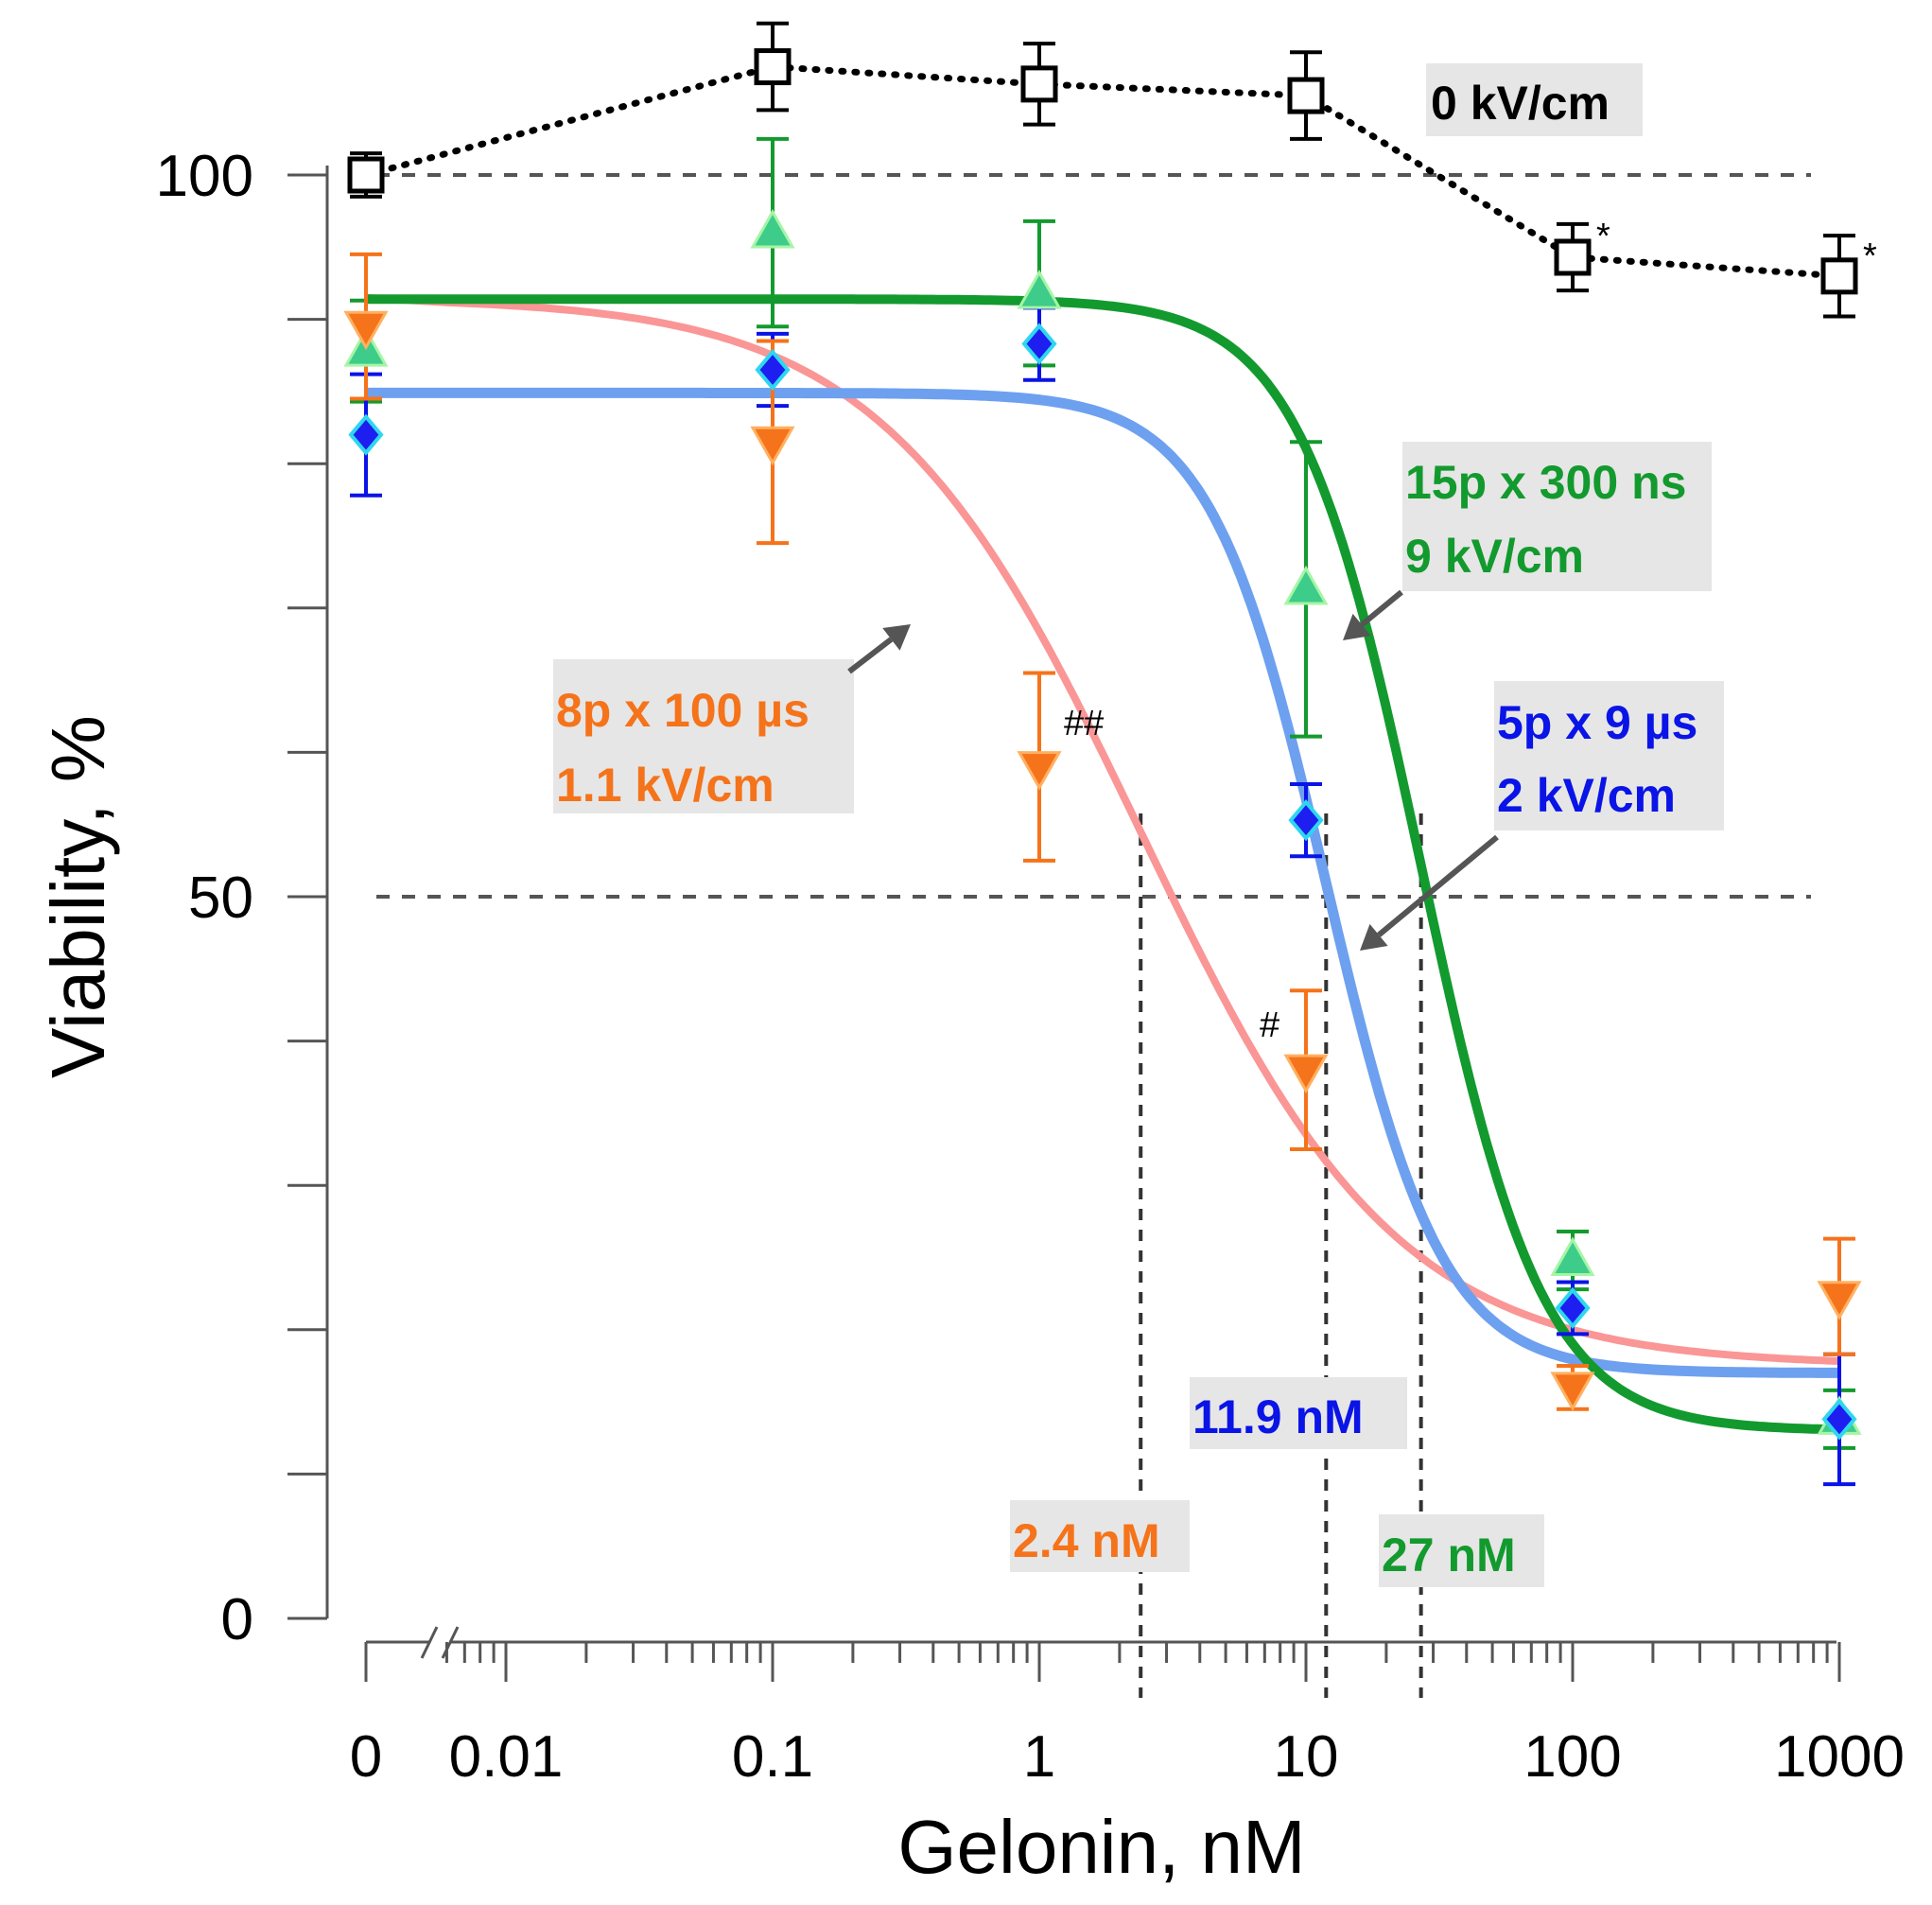 The width and height of the screenshot is (1932, 1905). Describe the element at coordinates (1278, 1416) in the screenshot. I see `ec50-label-9us: 11.9 nM` at that location.